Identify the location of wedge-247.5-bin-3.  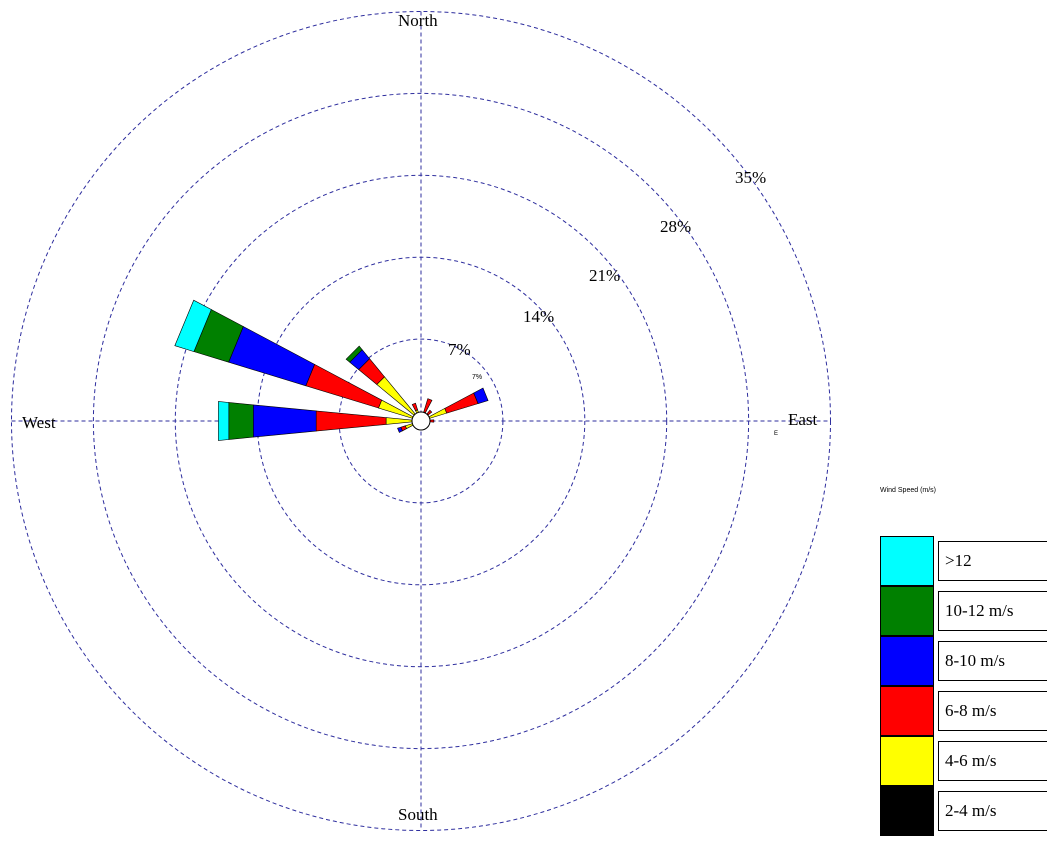
(400, 429).